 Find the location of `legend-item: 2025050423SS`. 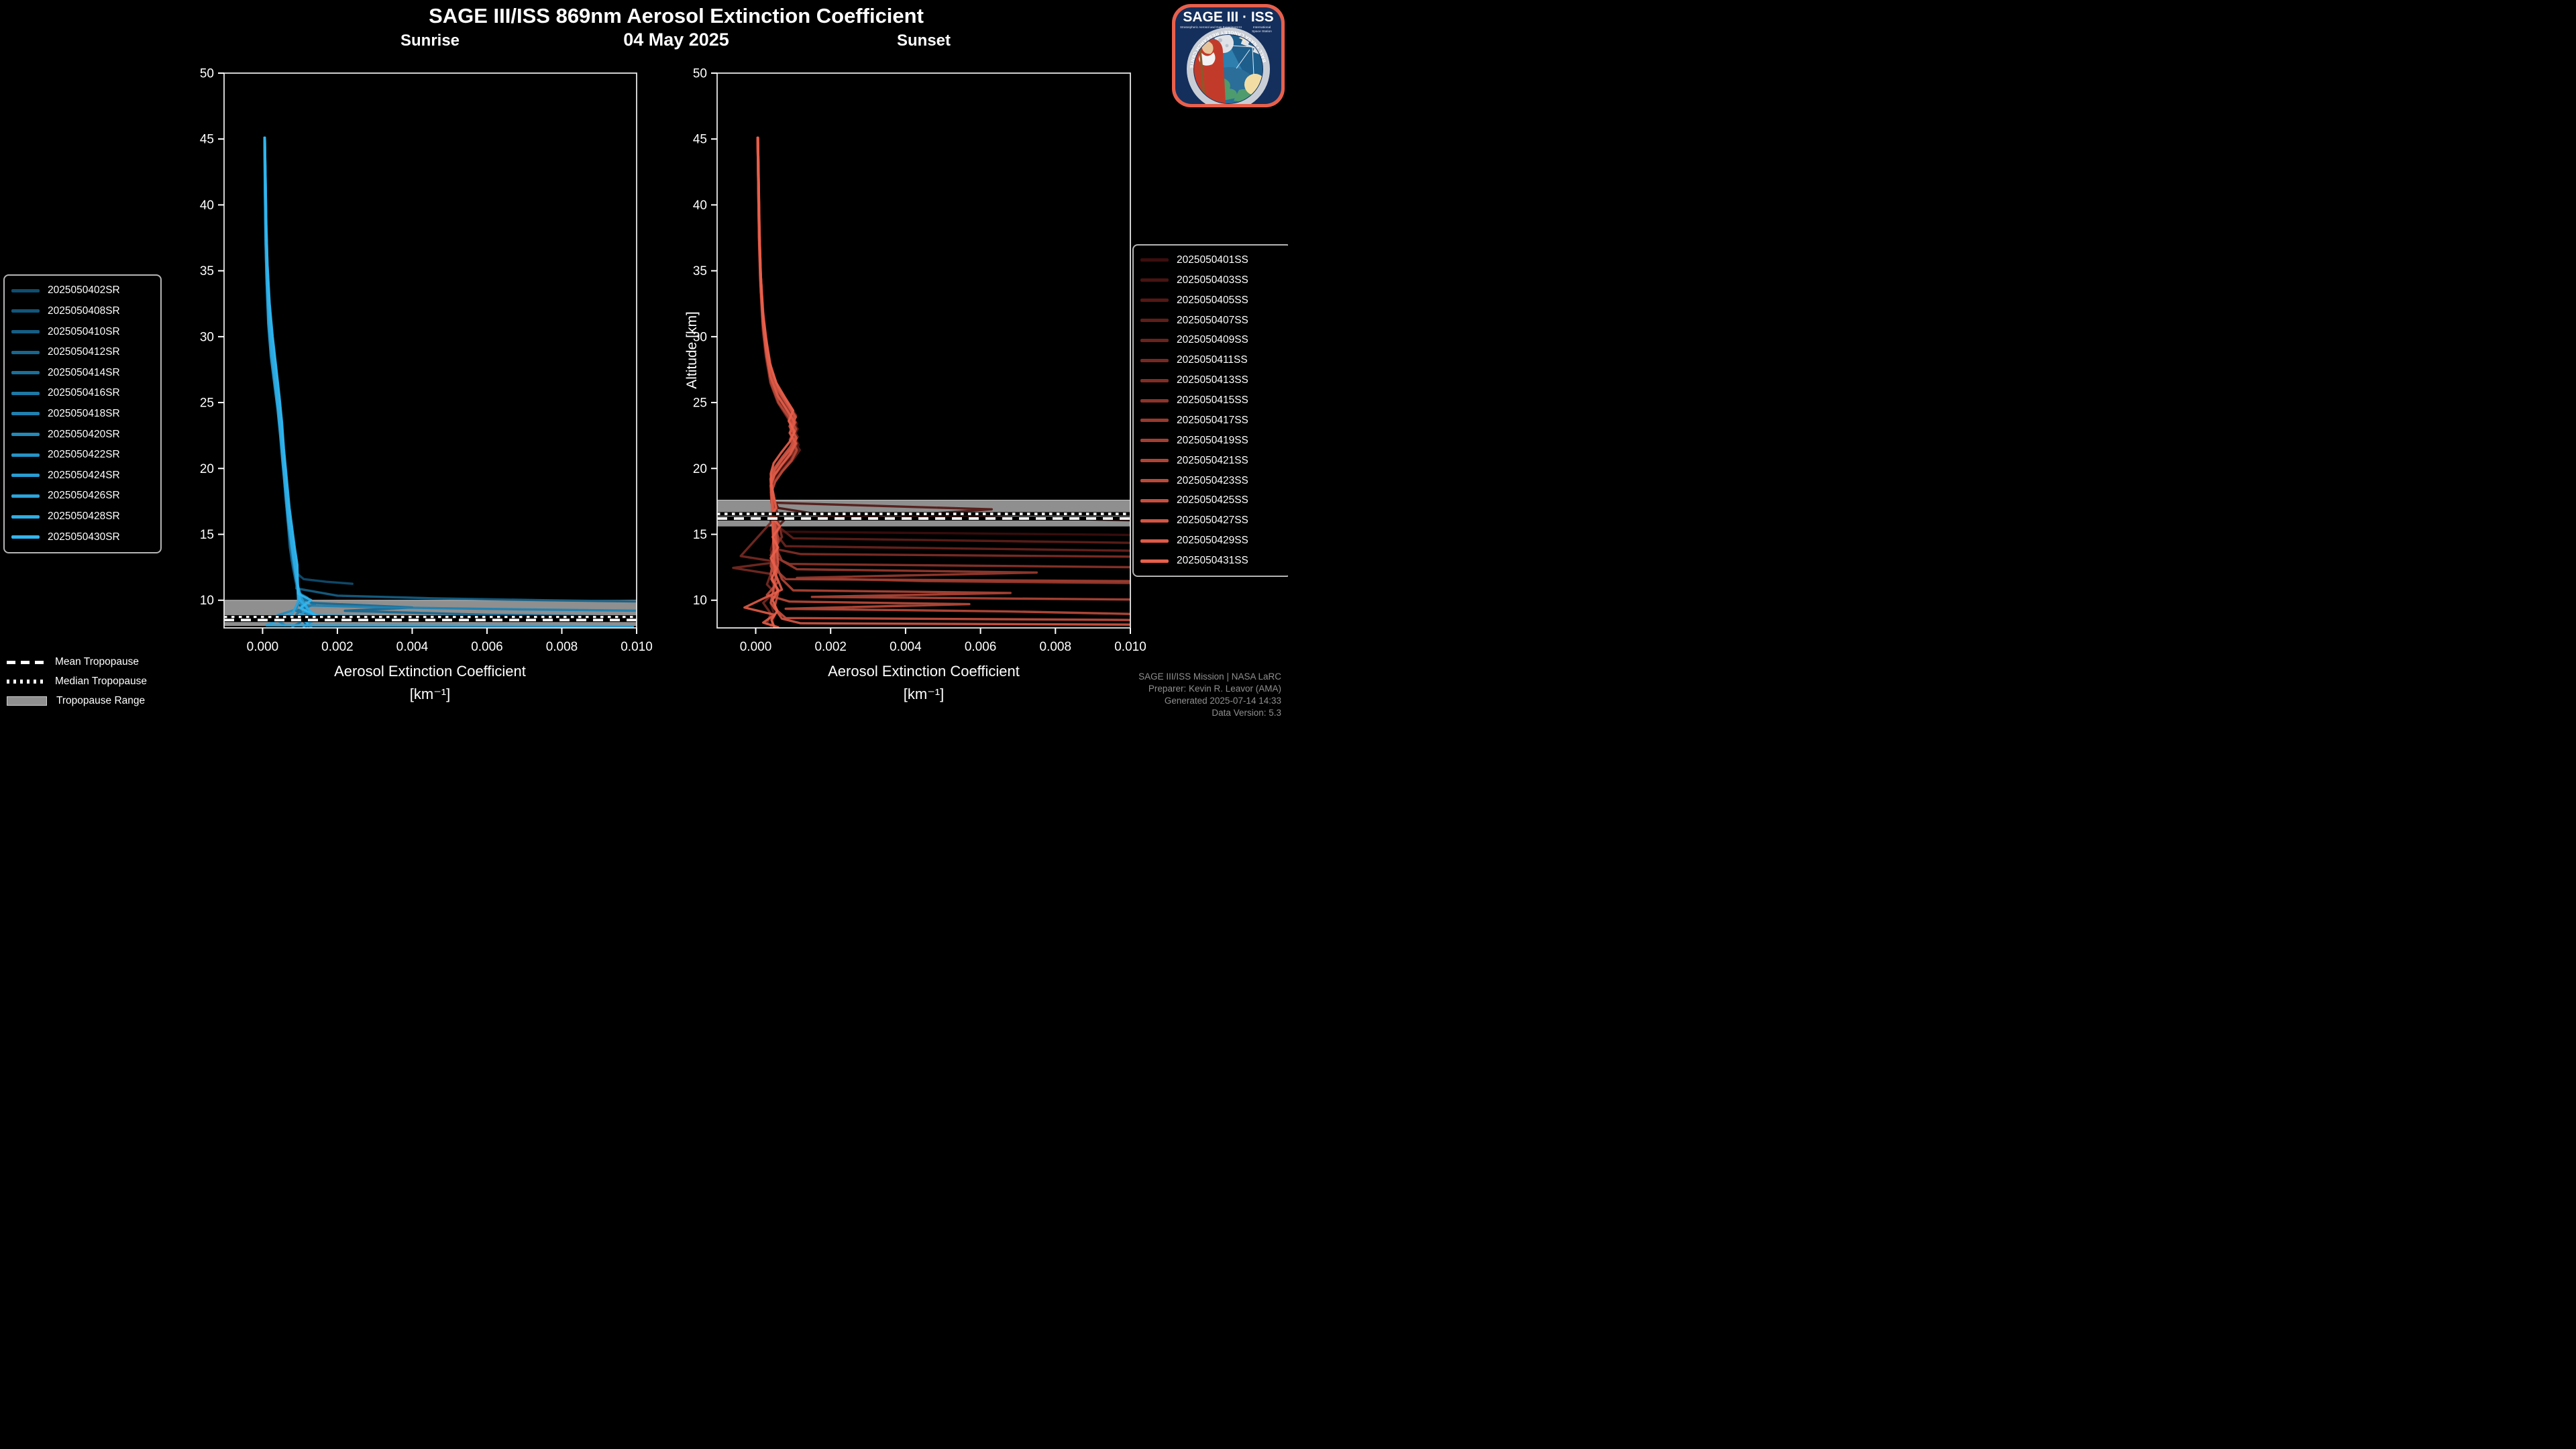

legend-item: 2025050423SS is located at coordinates (1211, 481).